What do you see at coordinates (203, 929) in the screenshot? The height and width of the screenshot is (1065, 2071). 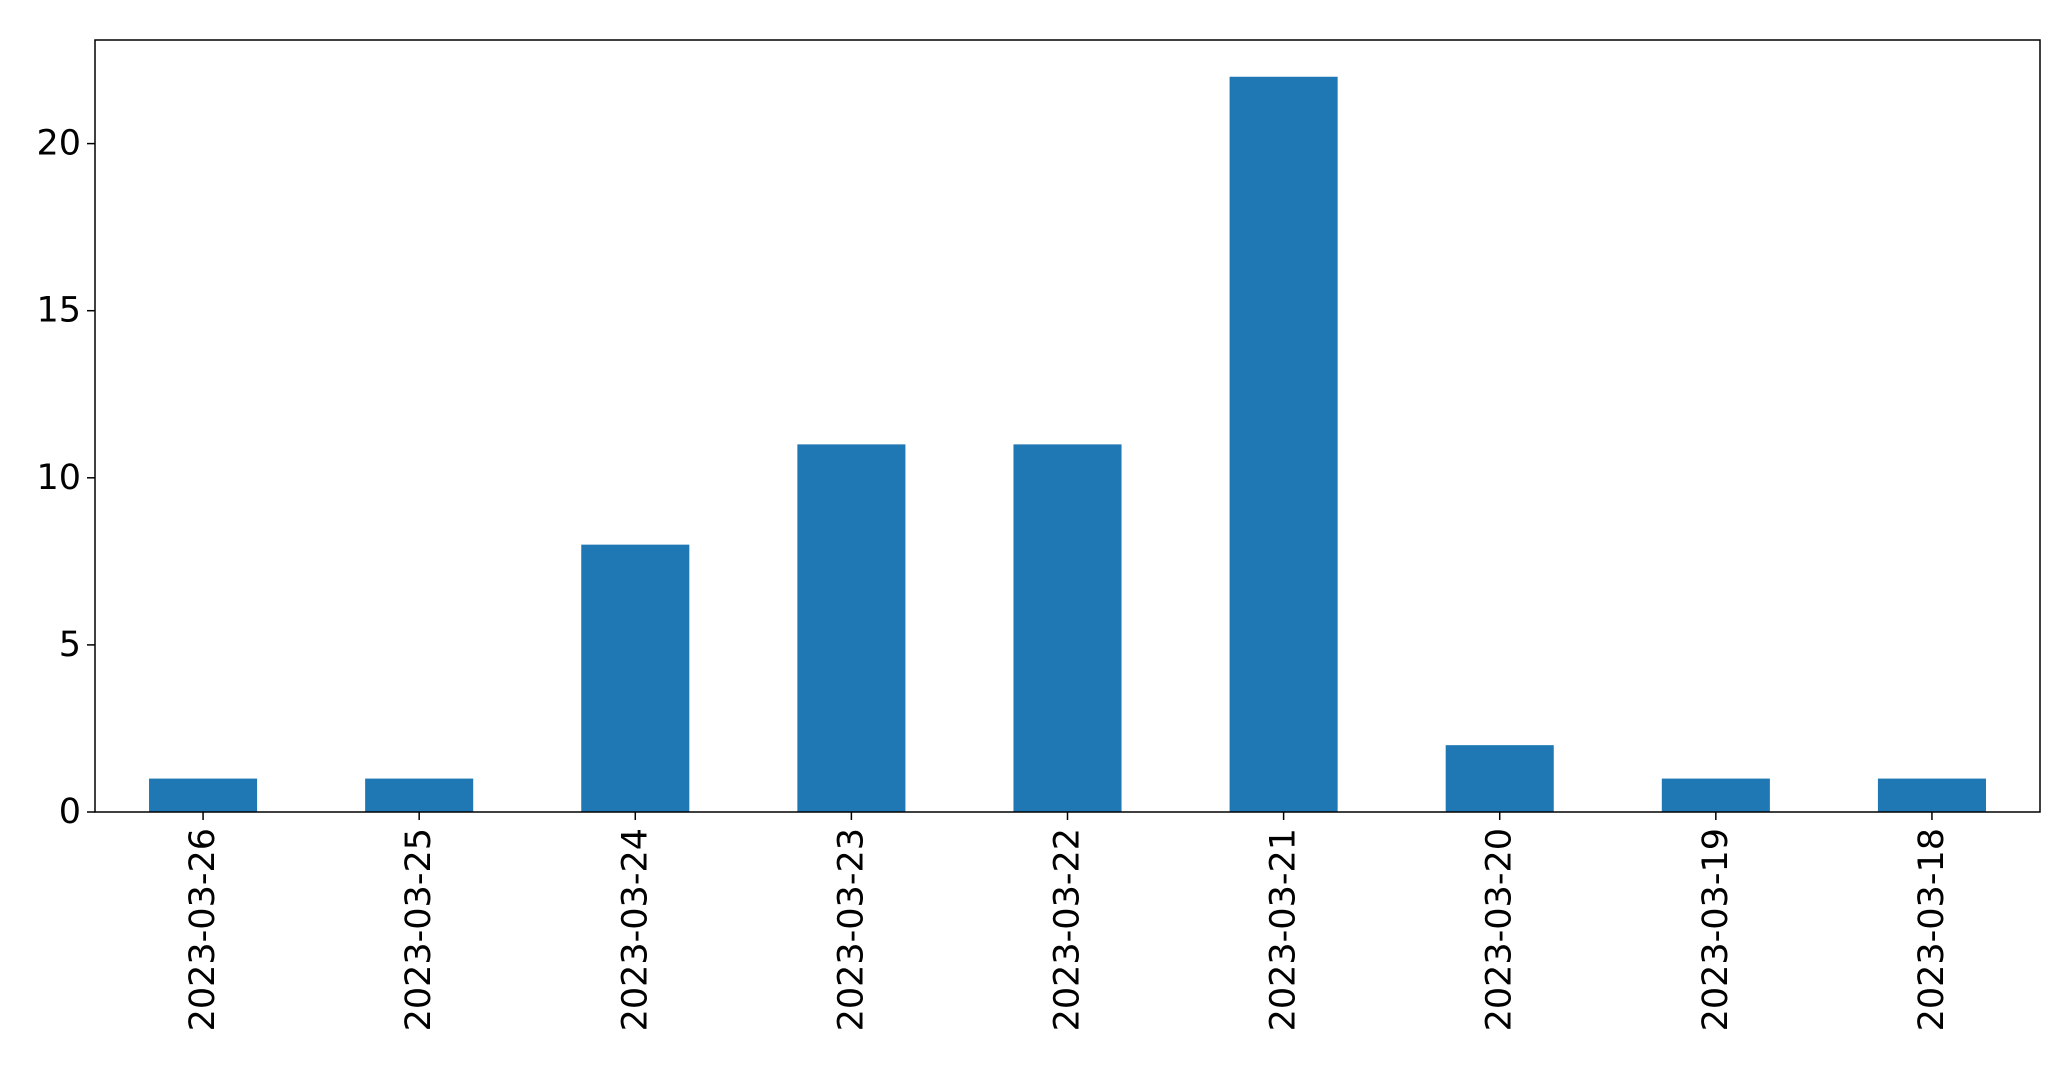 I see `x-tick-label: 2023-03-26` at bounding box center [203, 929].